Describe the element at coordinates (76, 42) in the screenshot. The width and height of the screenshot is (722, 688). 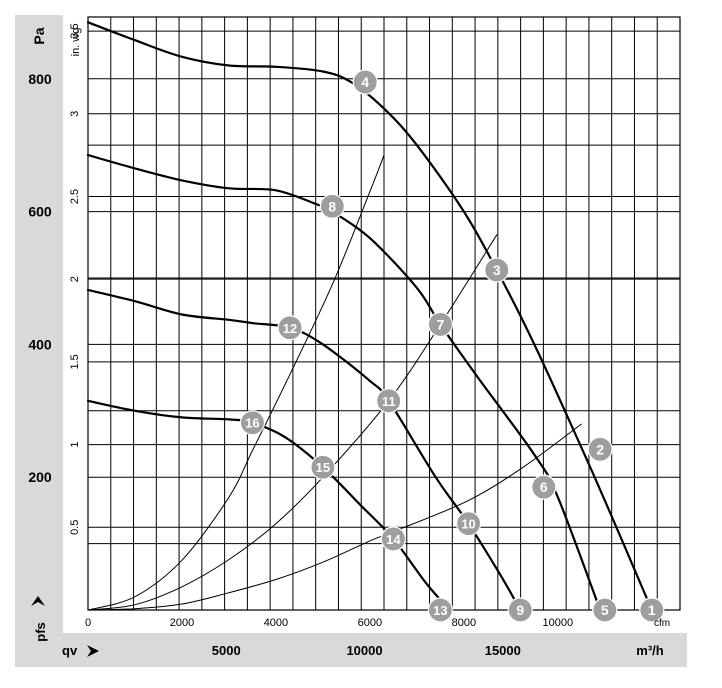
I see `inner-axis-unit-label: in. wg` at that location.